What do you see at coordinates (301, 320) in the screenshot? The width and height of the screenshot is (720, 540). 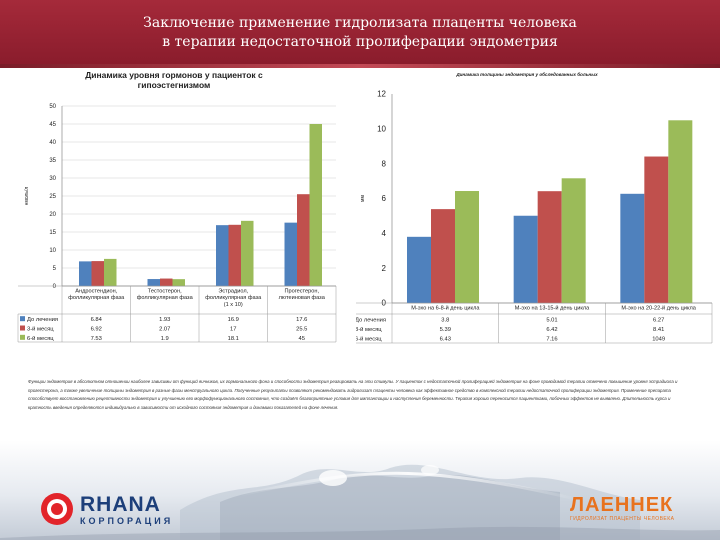 I see `data-label: 17.6` at bounding box center [301, 320].